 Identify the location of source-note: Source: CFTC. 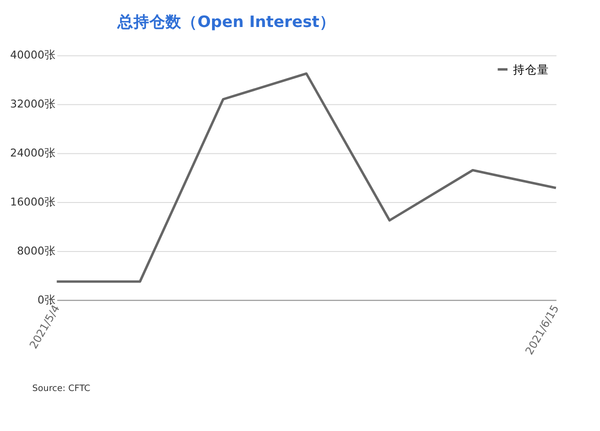
(61, 389).